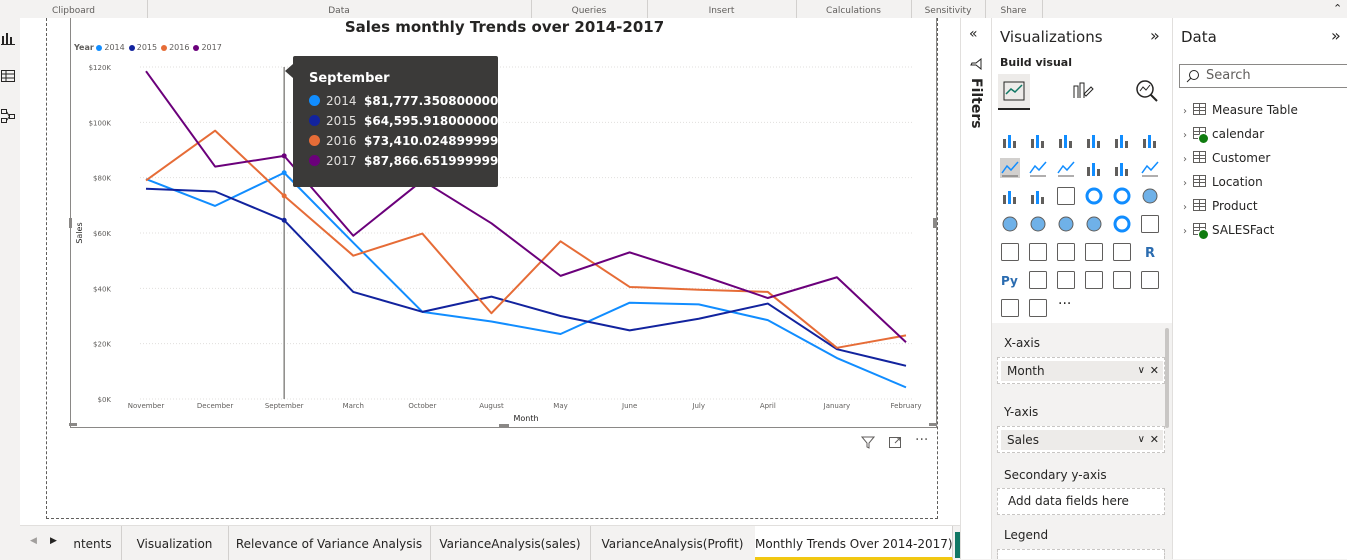 The image size is (1347, 560). I want to click on secondary-y-axis-well: Add data fields here, so click(1081, 501).